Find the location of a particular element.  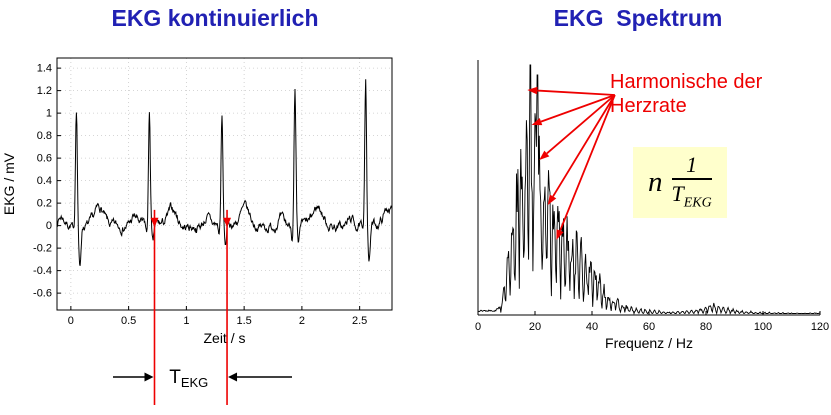

dimension-arrow-right is located at coordinates (233, 377).